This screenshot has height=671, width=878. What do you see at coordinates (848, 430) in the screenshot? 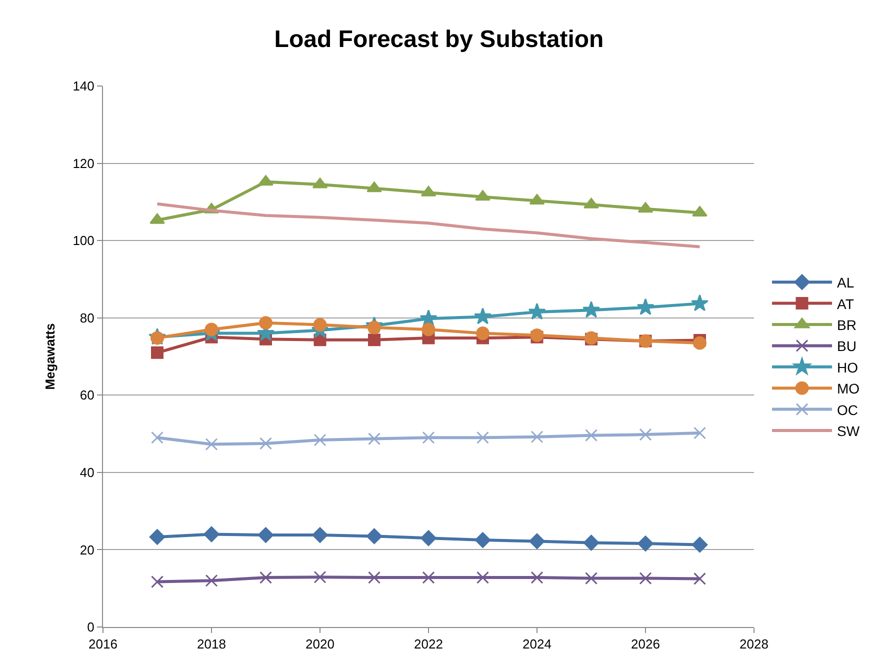
I see `legend-label: SW` at bounding box center [848, 430].